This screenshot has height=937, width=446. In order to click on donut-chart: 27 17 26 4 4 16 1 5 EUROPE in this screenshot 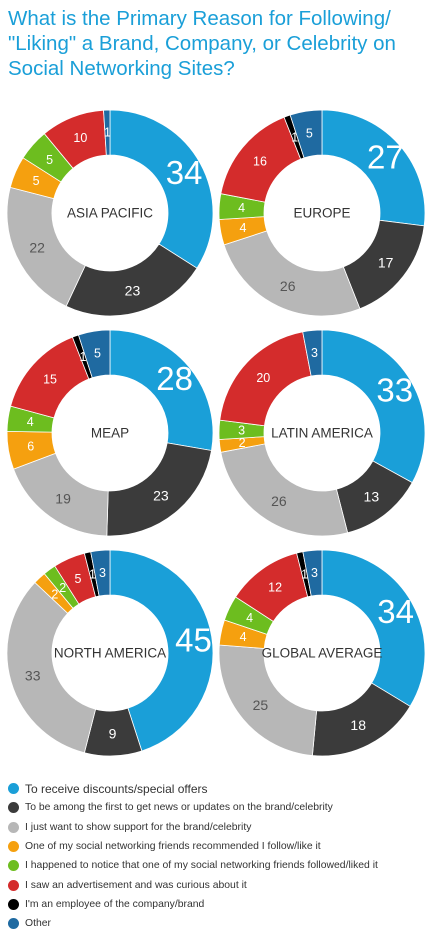, I will do `click(322, 213)`.